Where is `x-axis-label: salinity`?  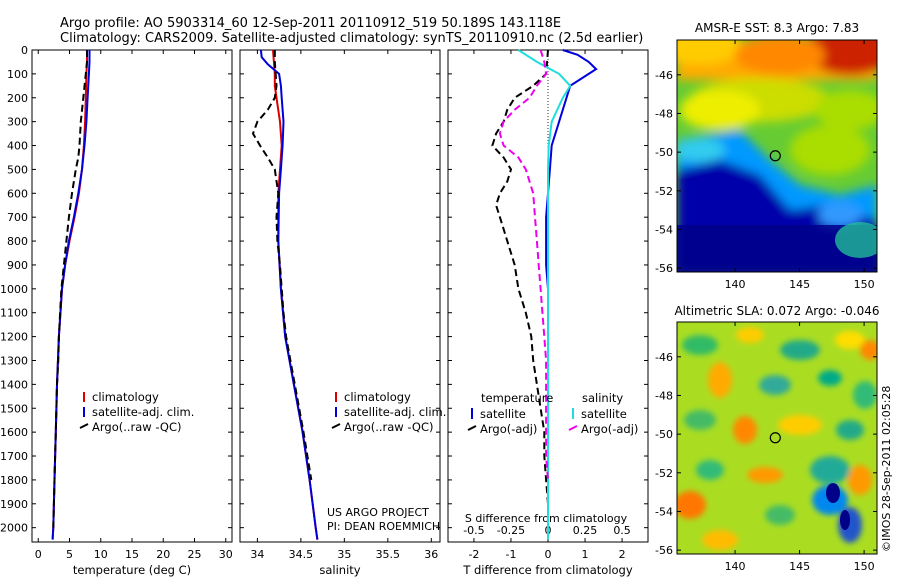 x-axis-label: salinity is located at coordinates (339, 570).